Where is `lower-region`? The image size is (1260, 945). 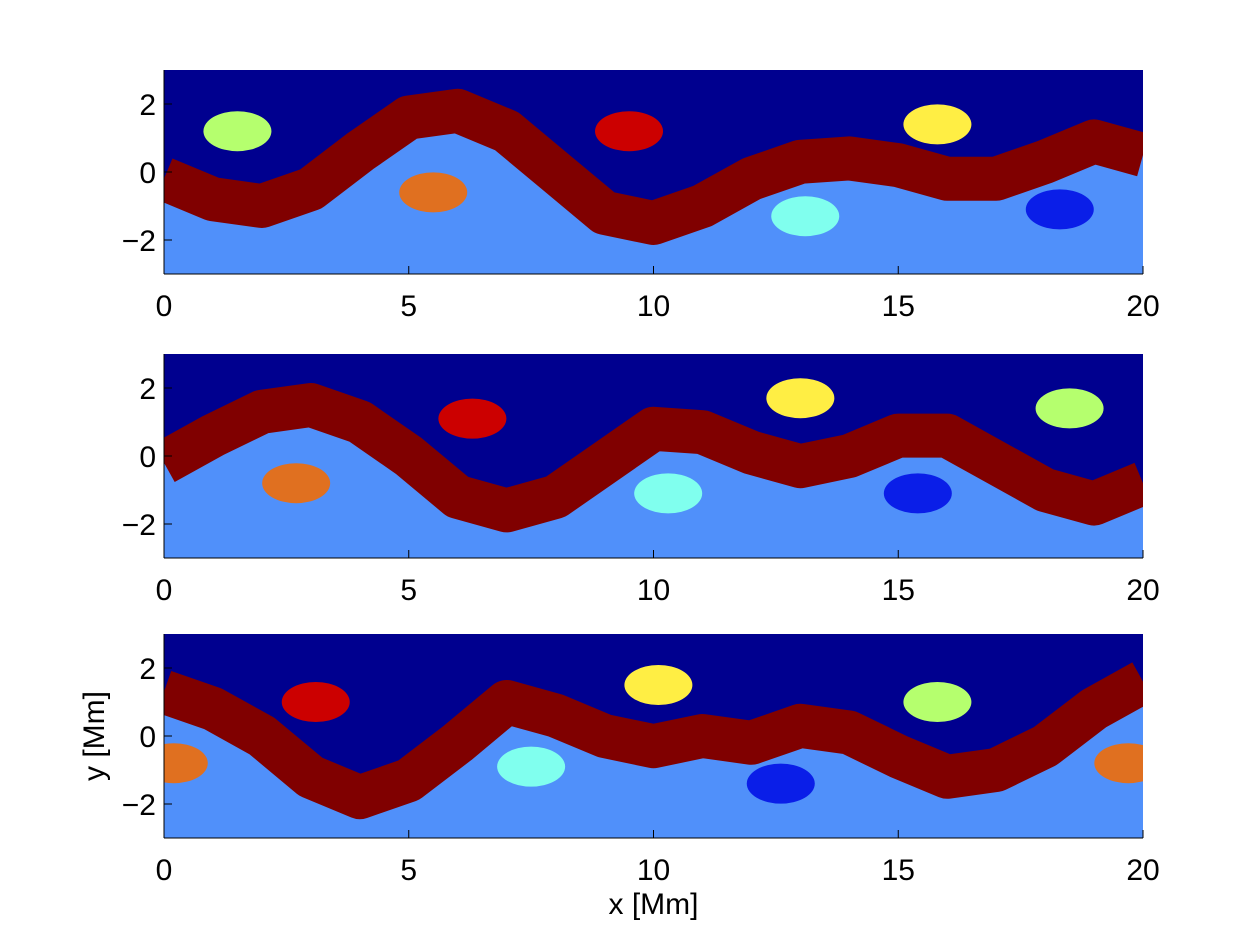 lower-region is located at coordinates (653, 192).